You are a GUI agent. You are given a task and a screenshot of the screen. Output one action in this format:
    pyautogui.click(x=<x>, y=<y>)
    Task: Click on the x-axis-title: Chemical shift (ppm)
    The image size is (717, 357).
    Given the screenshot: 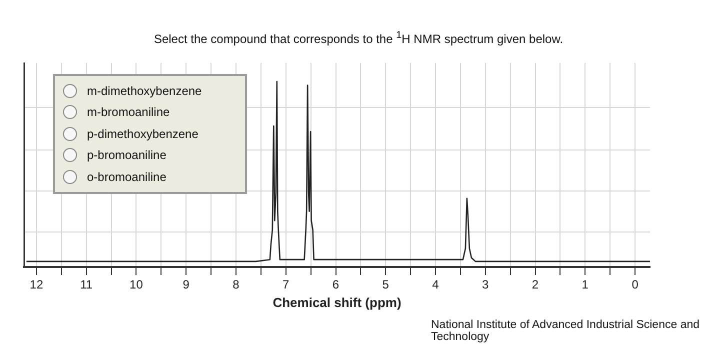 What is the action you would take?
    pyautogui.click(x=337, y=302)
    